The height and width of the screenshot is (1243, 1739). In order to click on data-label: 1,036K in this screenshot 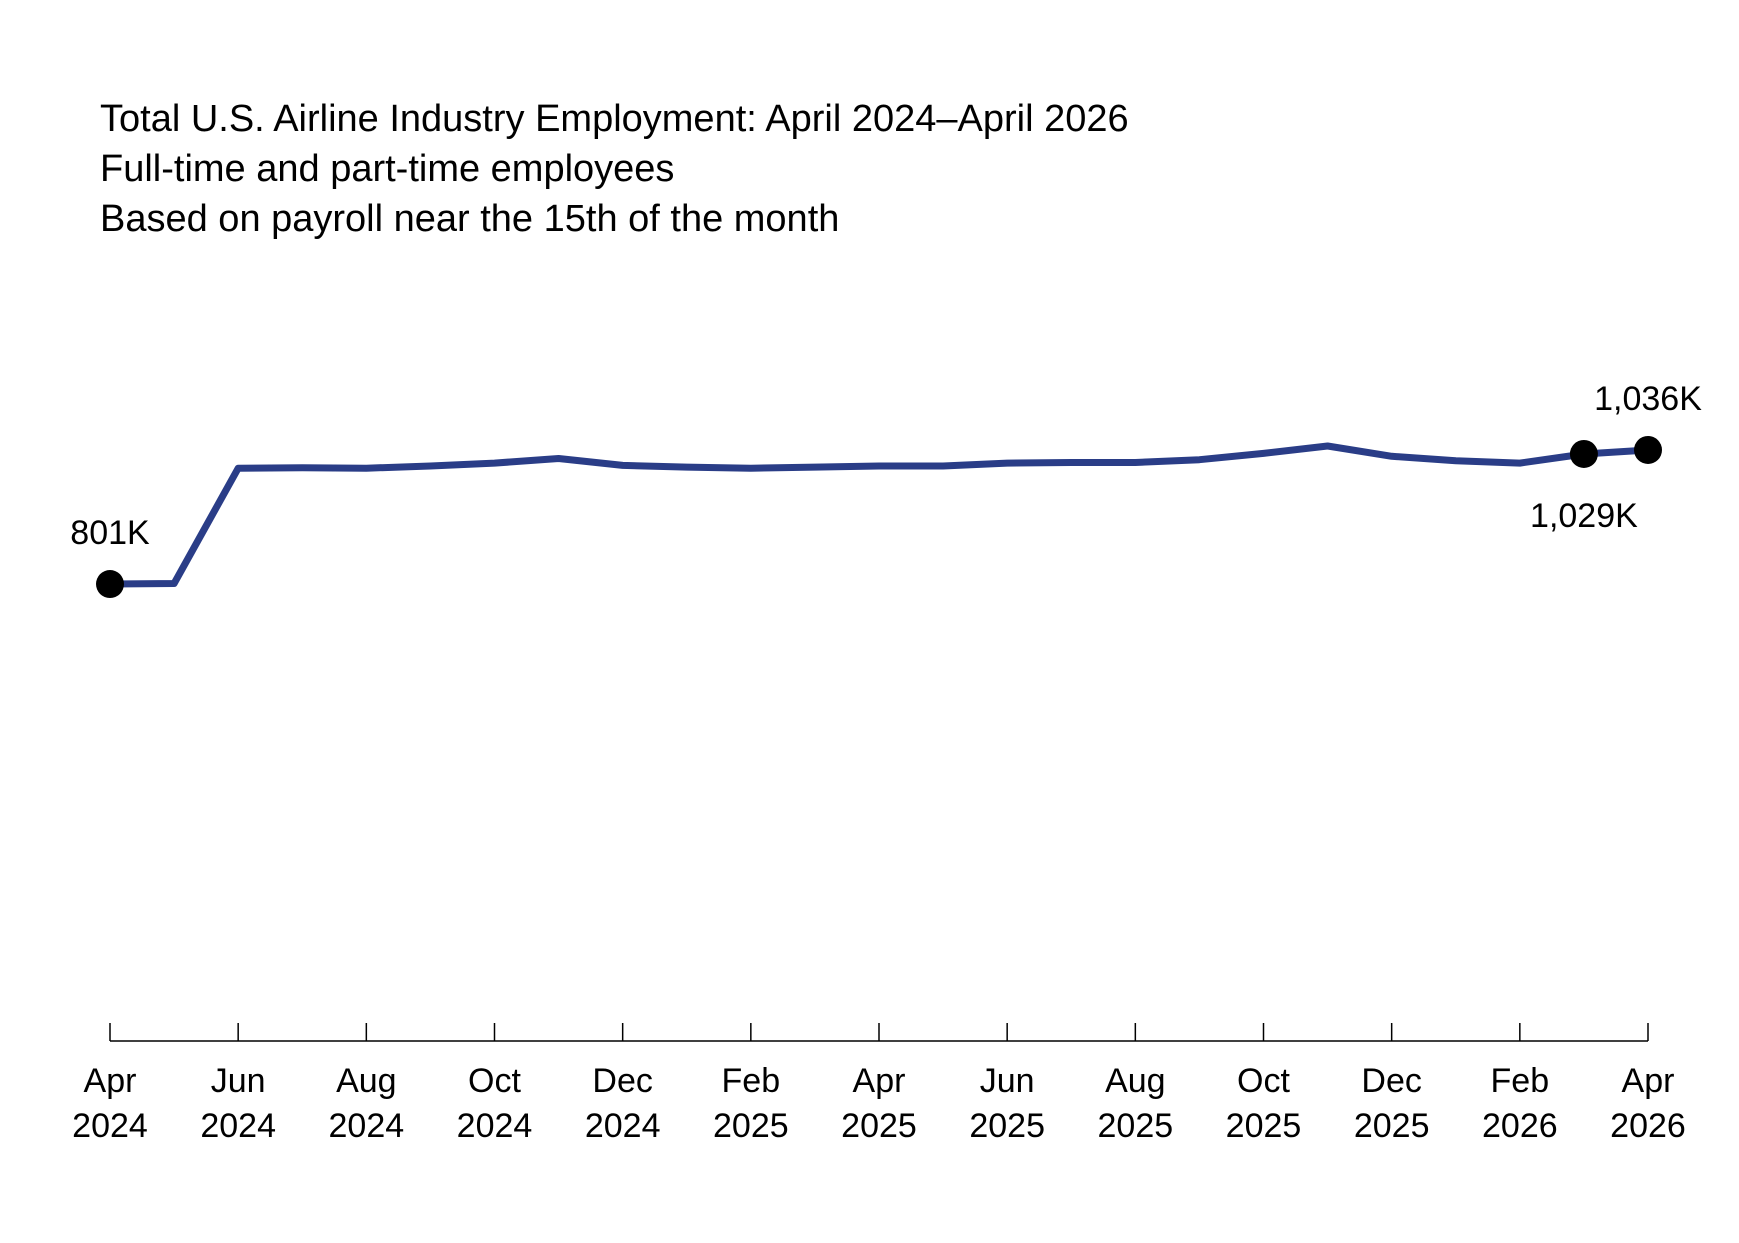, I will do `click(1648, 399)`.